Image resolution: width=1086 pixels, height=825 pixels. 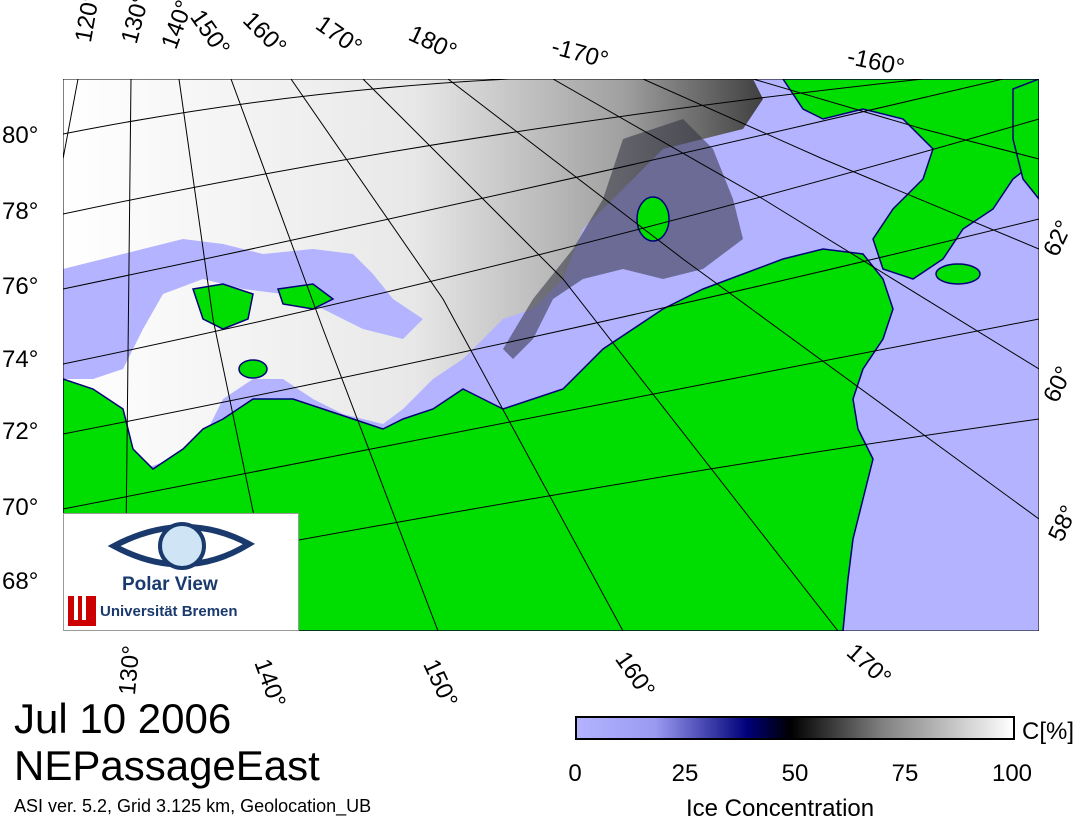 I want to click on colorbar-tick-75: 75, so click(x=905, y=773).